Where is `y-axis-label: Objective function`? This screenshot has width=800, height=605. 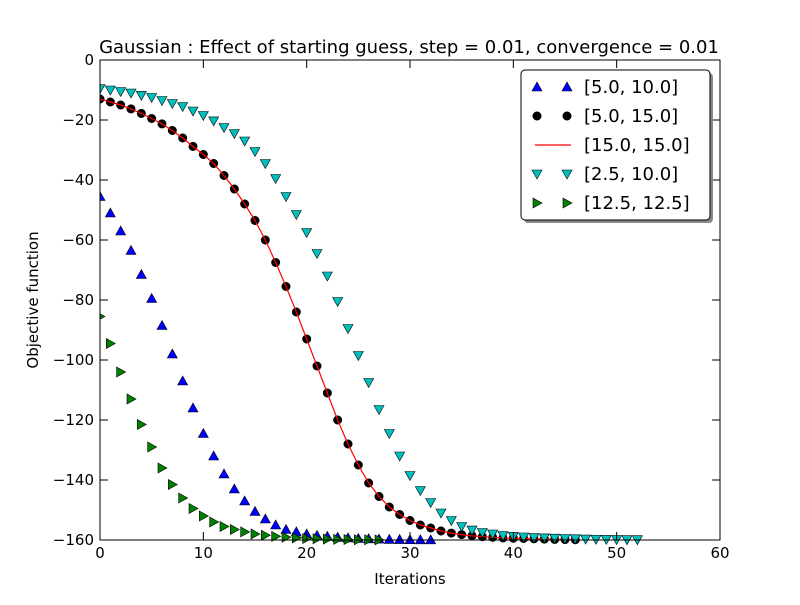
y-axis-label: Objective function is located at coordinates (33, 299).